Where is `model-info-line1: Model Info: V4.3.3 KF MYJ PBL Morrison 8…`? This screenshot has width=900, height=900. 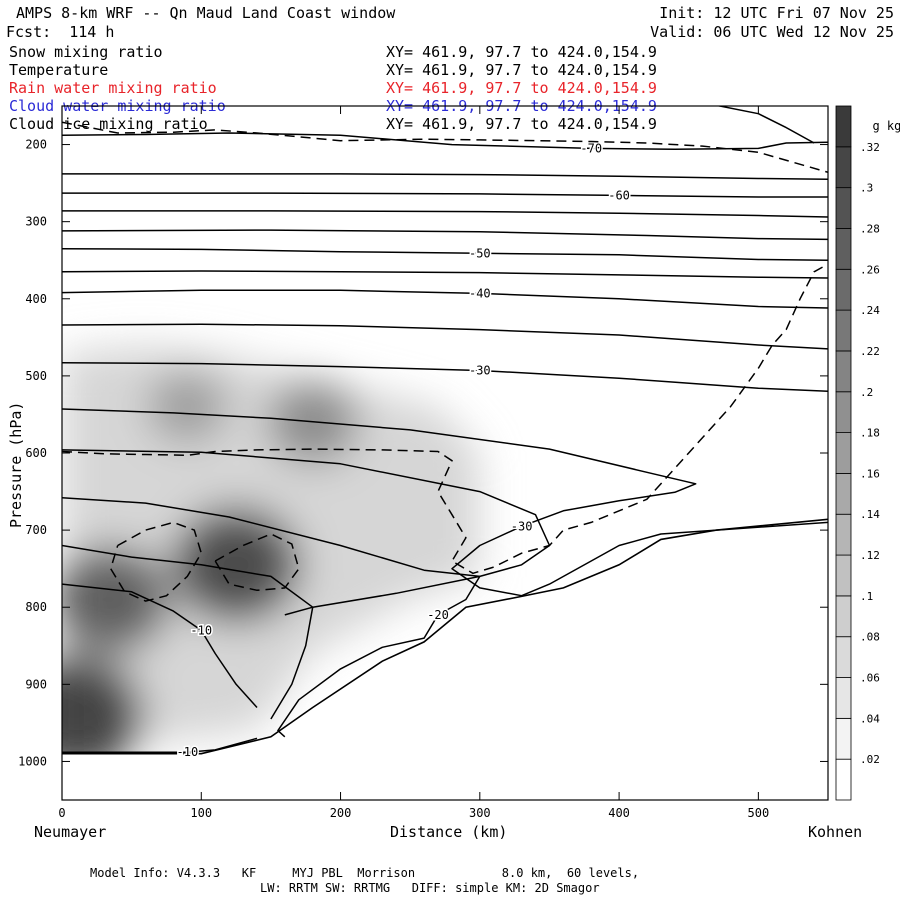
model-info-line1: Model Info: V4.3.3 KF MYJ PBL Morrison 8… is located at coordinates (365, 873).